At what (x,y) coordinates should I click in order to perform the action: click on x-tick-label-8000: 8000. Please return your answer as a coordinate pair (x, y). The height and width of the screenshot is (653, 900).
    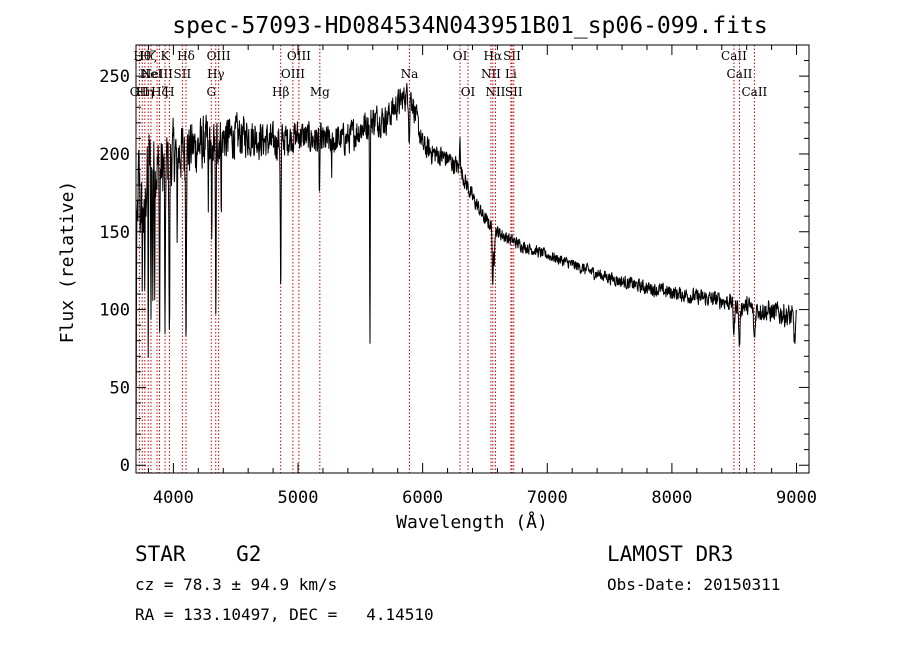
    Looking at the image, I should click on (671, 498).